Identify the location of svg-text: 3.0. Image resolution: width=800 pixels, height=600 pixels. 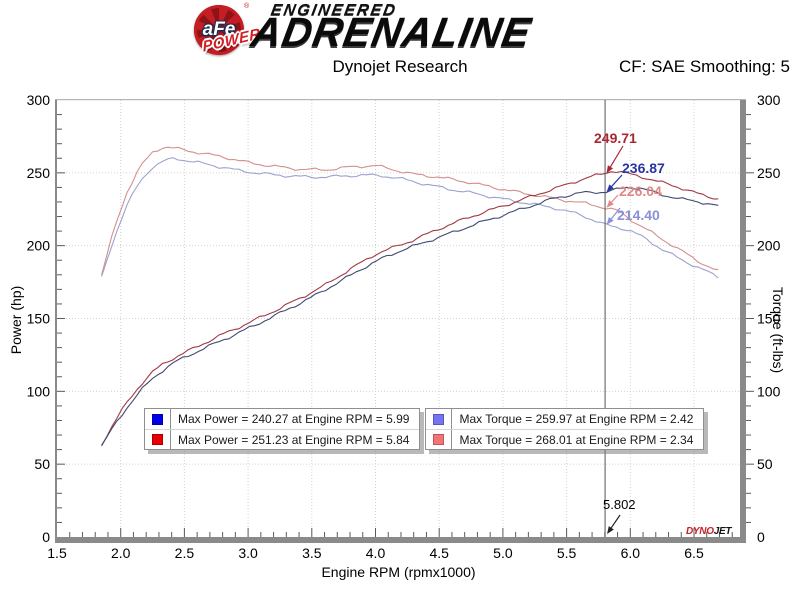
(248, 553).